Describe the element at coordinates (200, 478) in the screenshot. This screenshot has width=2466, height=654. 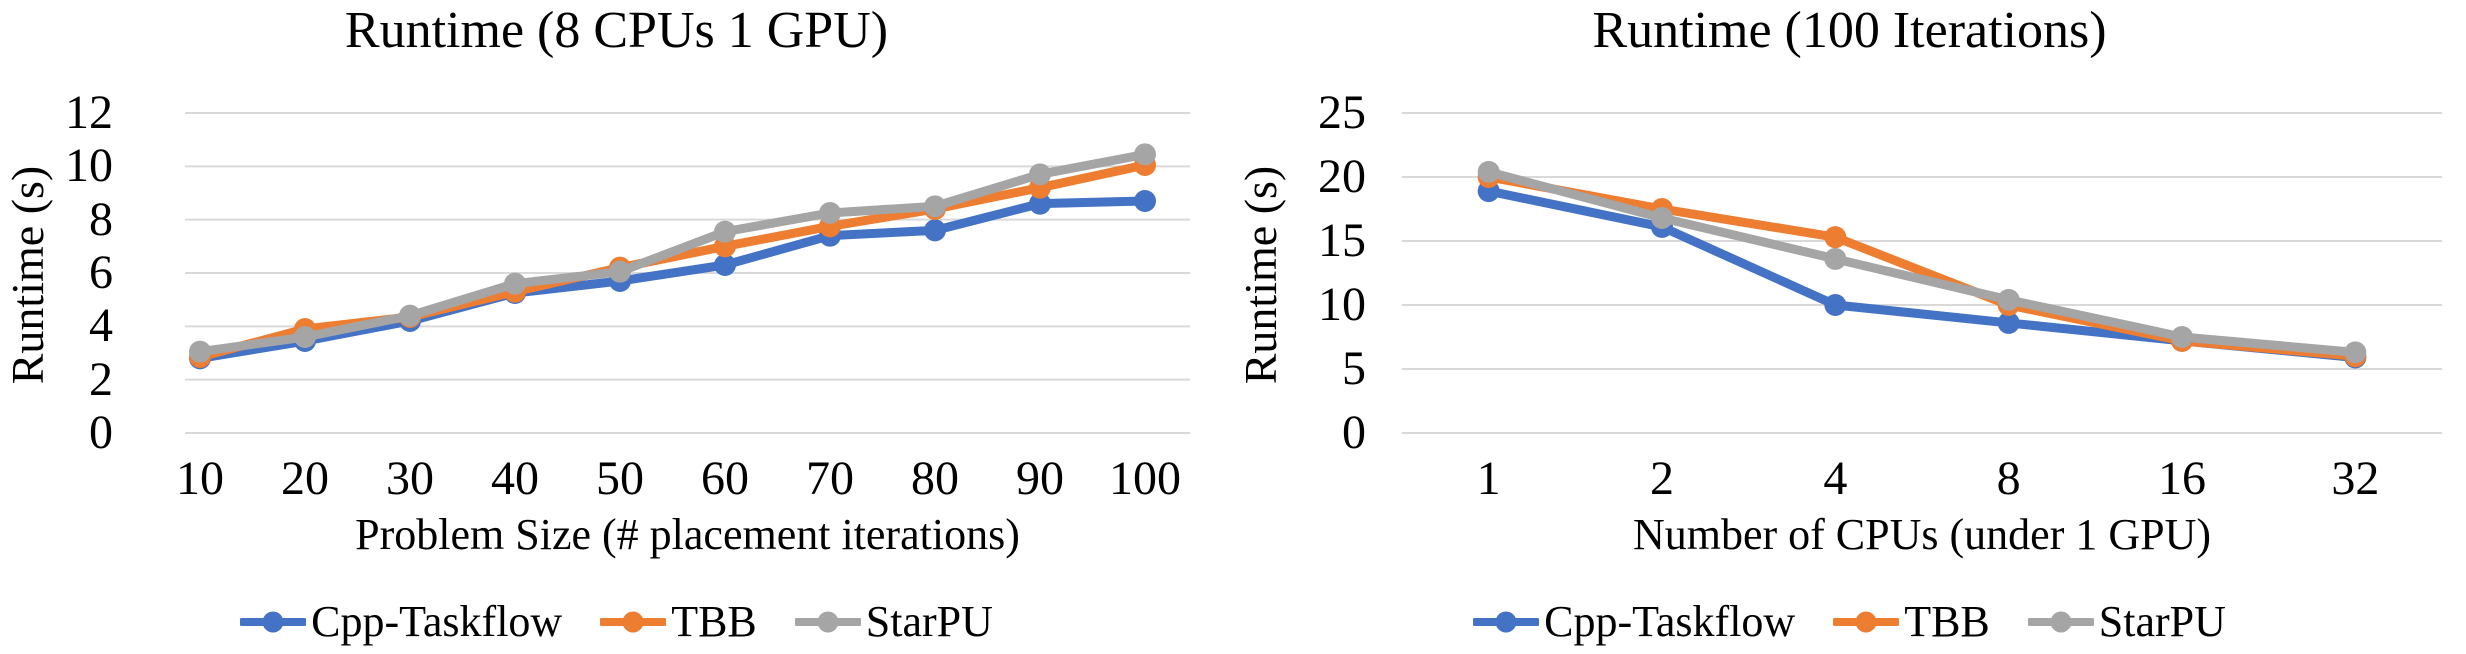
I see `x-tick-label: 10` at that location.